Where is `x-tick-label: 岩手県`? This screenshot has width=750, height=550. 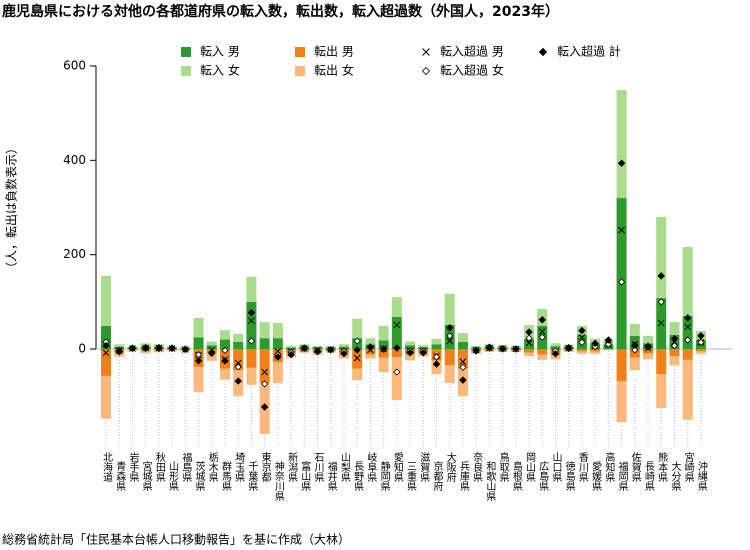 x-tick-label: 岩手県 is located at coordinates (133, 467).